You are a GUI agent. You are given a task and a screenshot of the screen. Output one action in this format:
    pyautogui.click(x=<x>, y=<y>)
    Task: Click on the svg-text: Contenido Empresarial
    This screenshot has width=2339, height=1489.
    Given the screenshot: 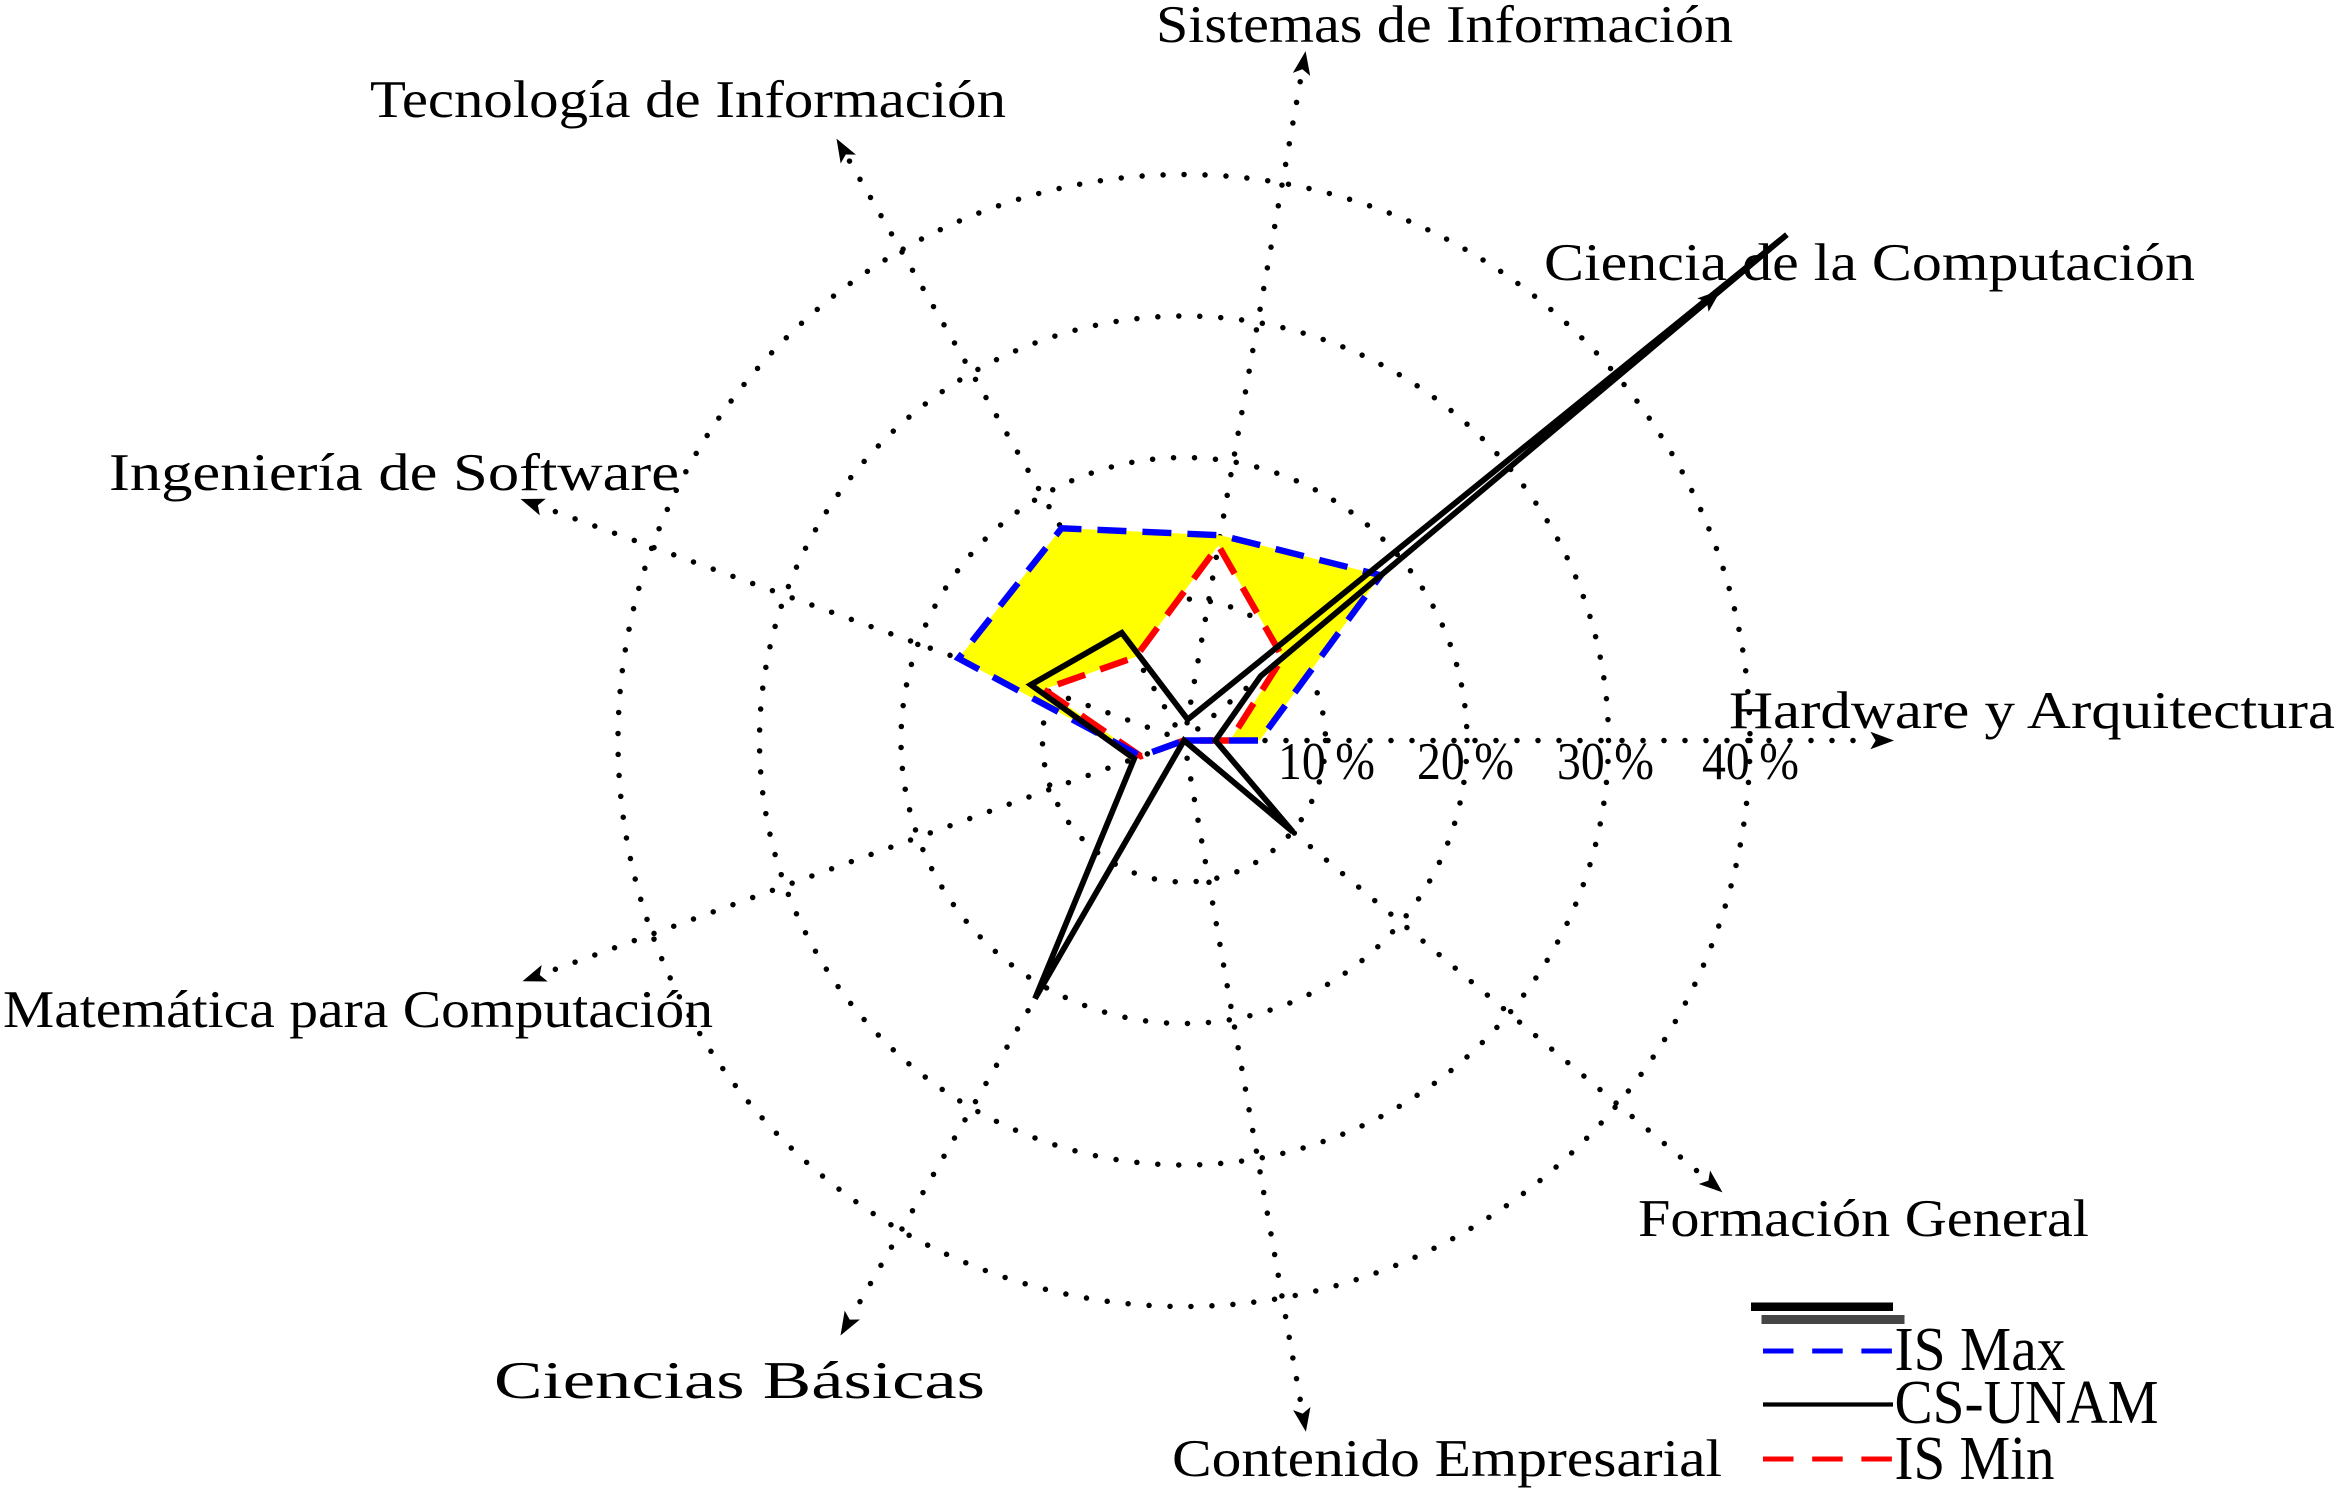 What is the action you would take?
    pyautogui.click(x=1447, y=1459)
    